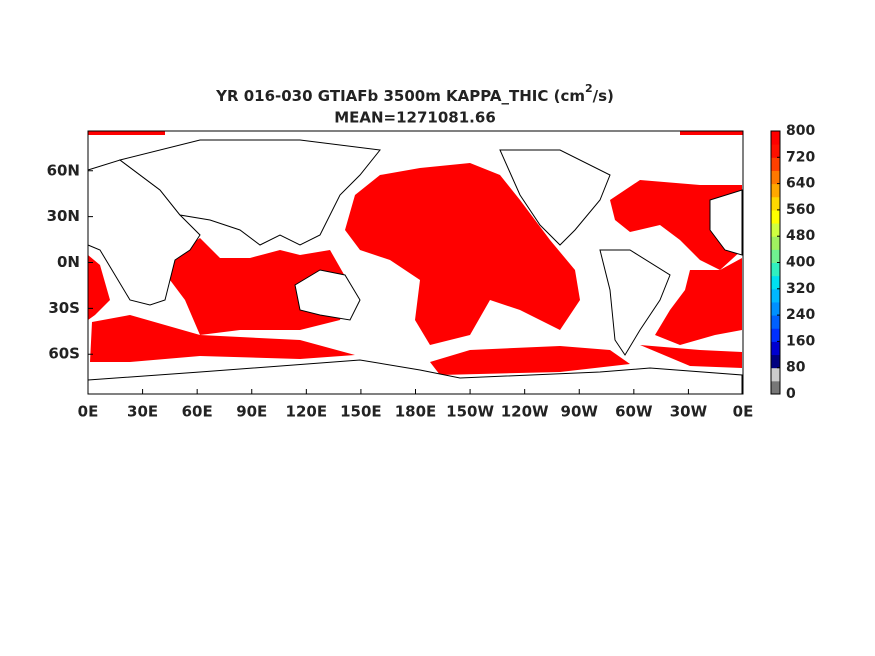  What do you see at coordinates (251, 412) in the screenshot?
I see `x-tick-label: 90E` at bounding box center [251, 412].